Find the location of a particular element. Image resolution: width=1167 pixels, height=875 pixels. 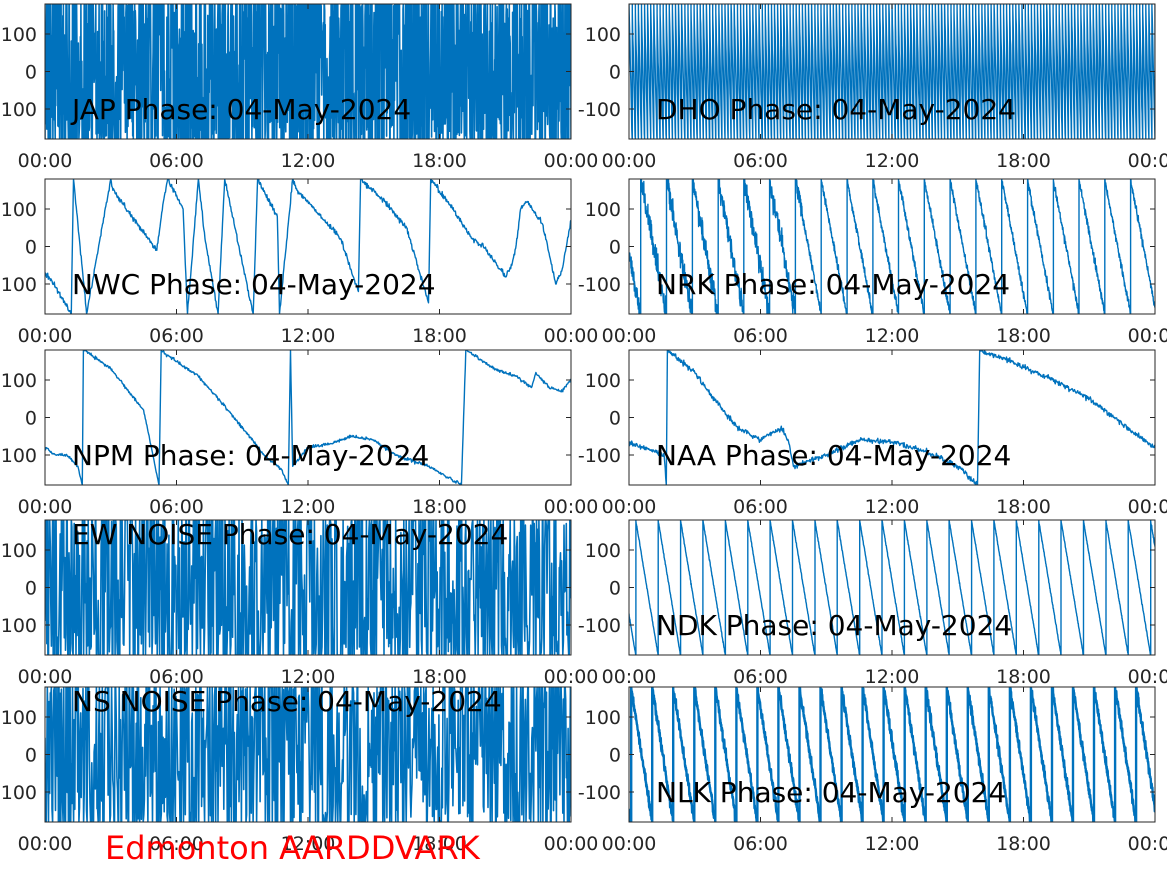

subplot-title: NDK Phase: 04-May-2024 is located at coordinates (834, 625).